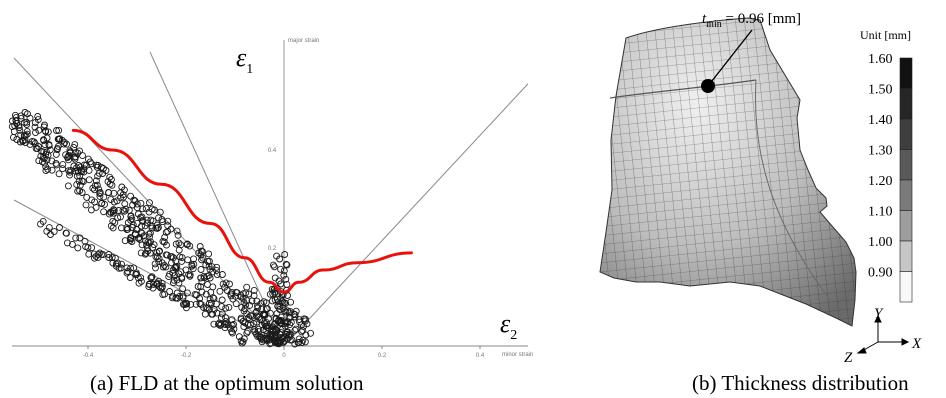  Describe the element at coordinates (303, 41) in the screenshot. I see `y-axis-small-label: major strain` at that location.